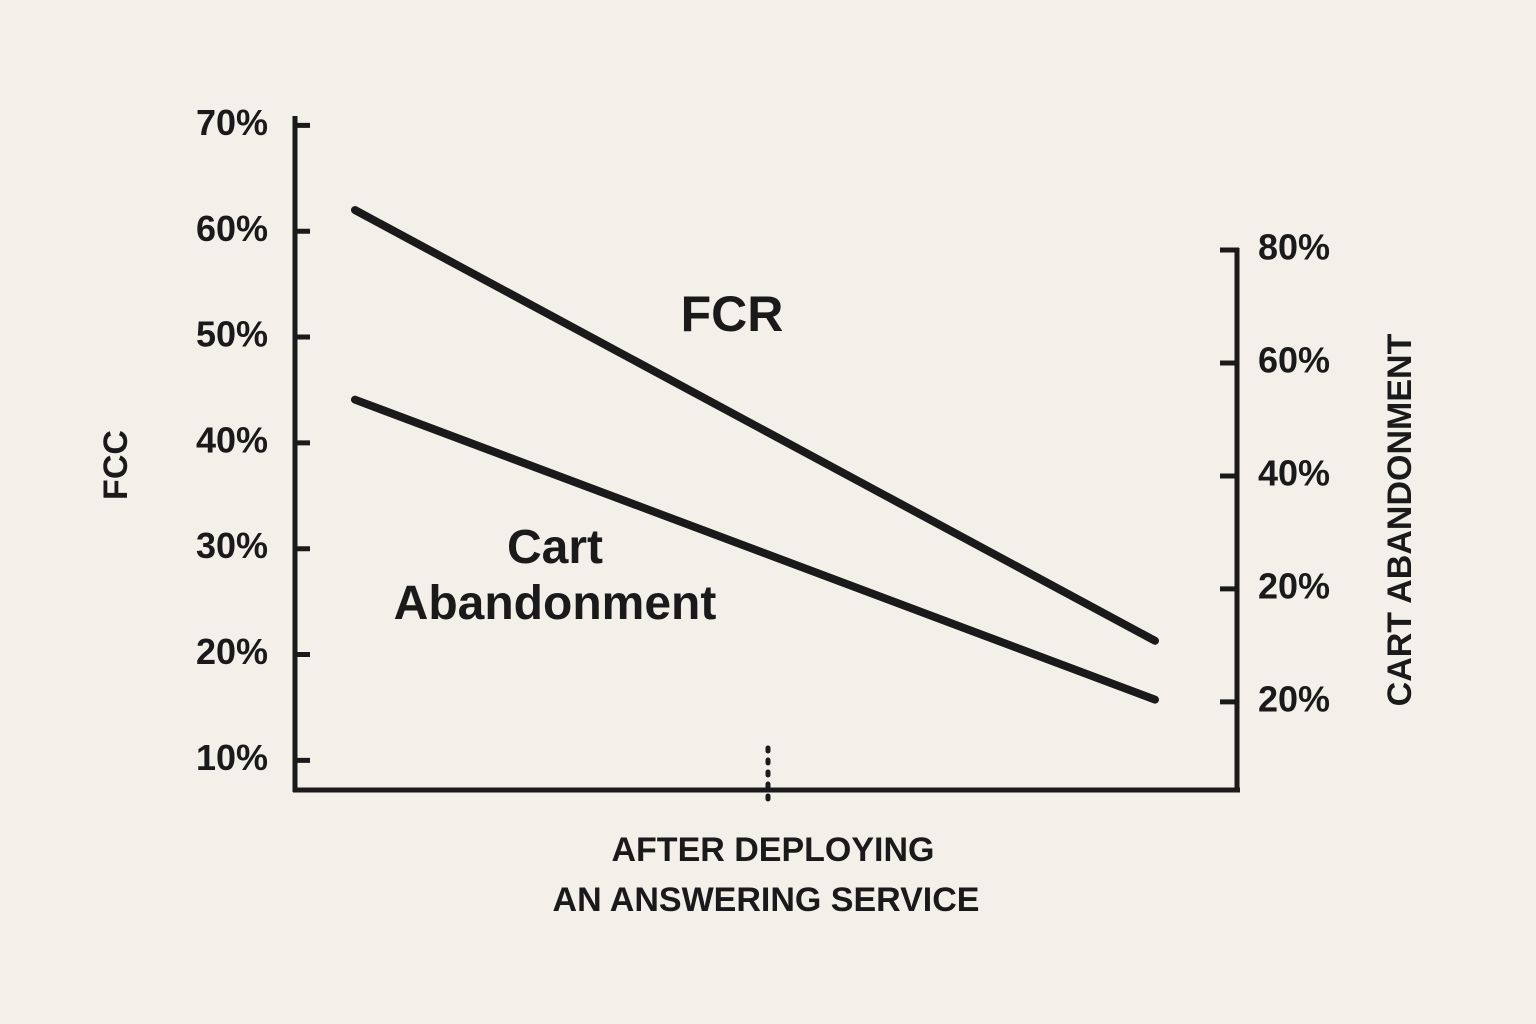  I want to click on series-label: FCR, so click(732, 314).